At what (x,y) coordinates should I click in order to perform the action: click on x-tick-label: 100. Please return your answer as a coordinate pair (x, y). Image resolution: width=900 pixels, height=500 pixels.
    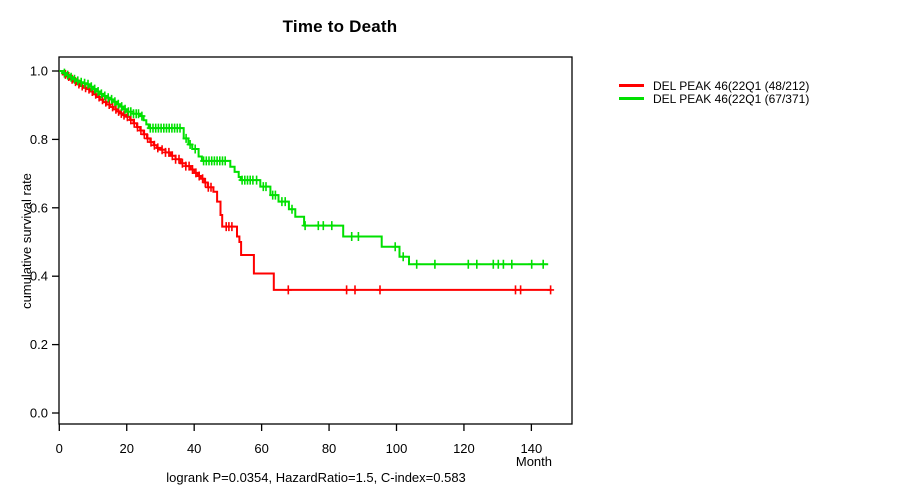
    Looking at the image, I should click on (397, 448).